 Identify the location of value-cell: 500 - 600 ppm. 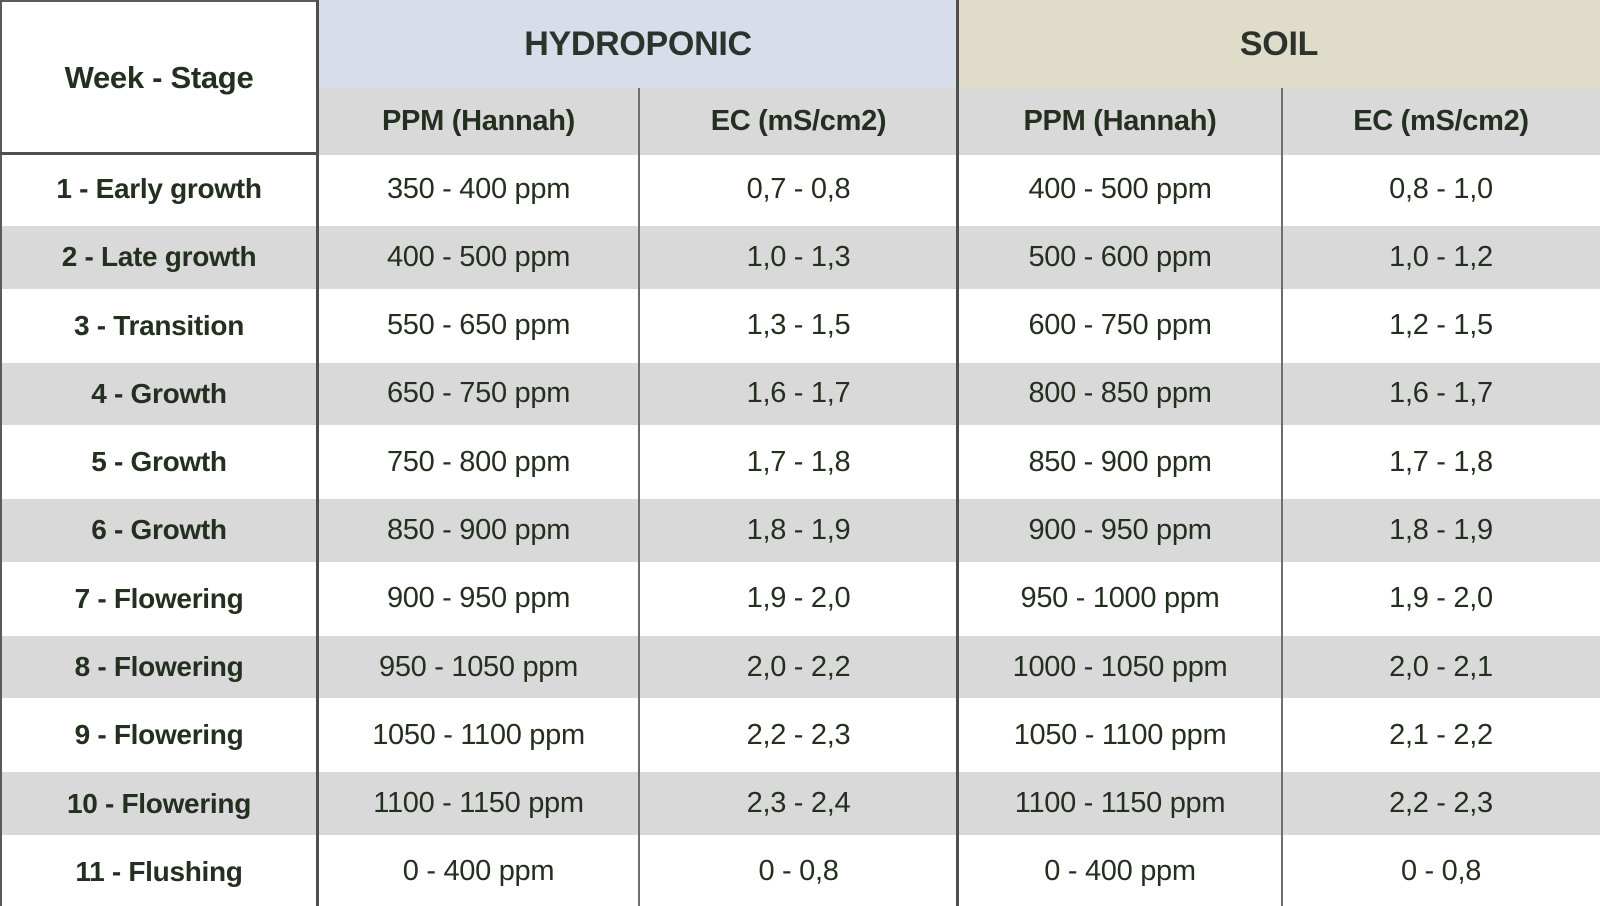
(1120, 257).